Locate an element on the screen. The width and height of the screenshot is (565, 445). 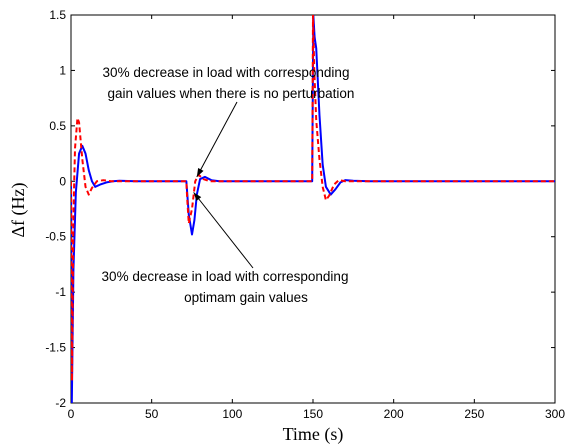
y-tick-label: 1.5 is located at coordinates (57, 15).